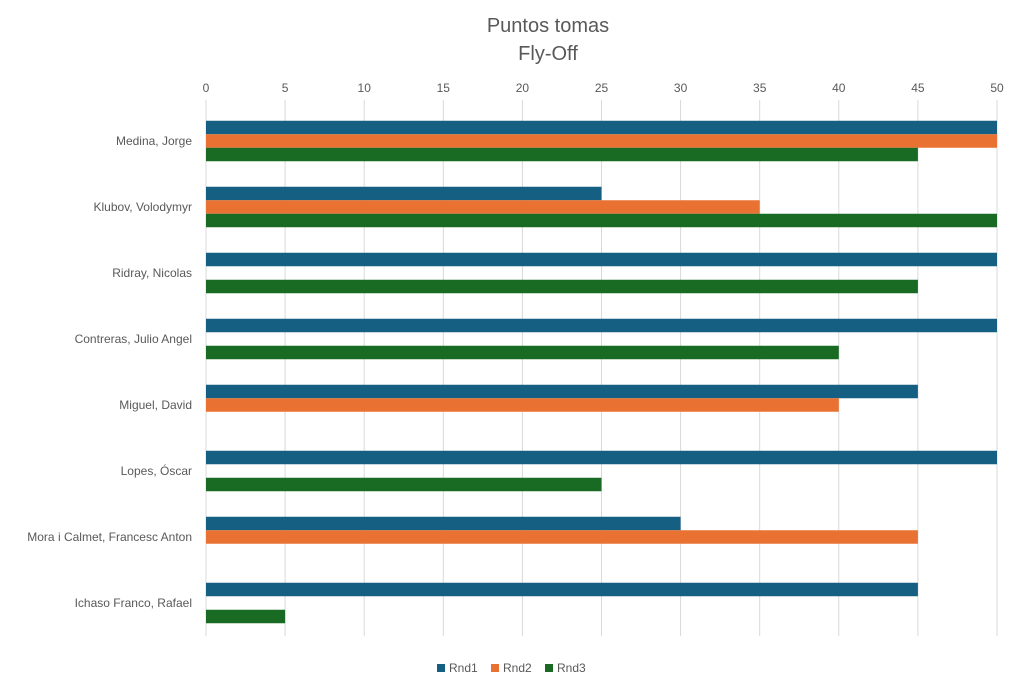  What do you see at coordinates (548, 26) in the screenshot?
I see `chart-title: Puntos tomas` at bounding box center [548, 26].